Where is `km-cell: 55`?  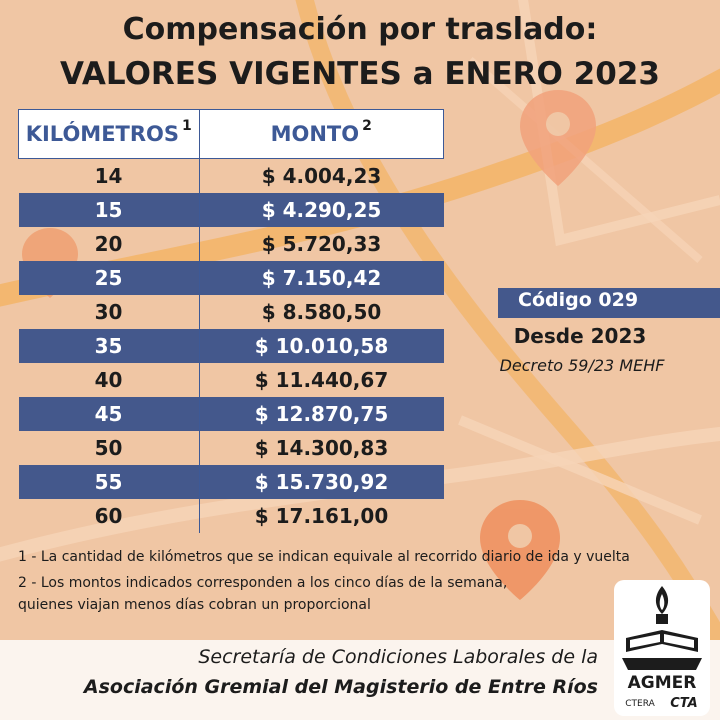 km-cell: 55 is located at coordinates (109, 482).